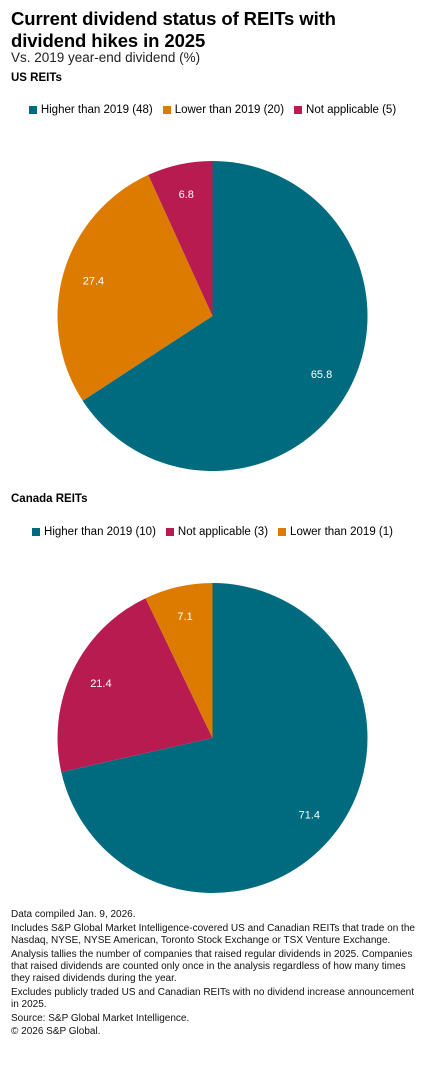 The image size is (425, 1072). I want to click on pie-slice-label: 7.1, so click(184, 617).